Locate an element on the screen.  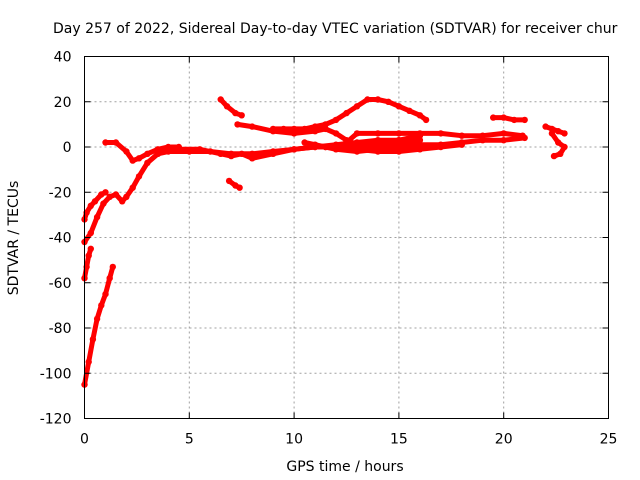
x-tick-label: 10 is located at coordinates (294, 440).